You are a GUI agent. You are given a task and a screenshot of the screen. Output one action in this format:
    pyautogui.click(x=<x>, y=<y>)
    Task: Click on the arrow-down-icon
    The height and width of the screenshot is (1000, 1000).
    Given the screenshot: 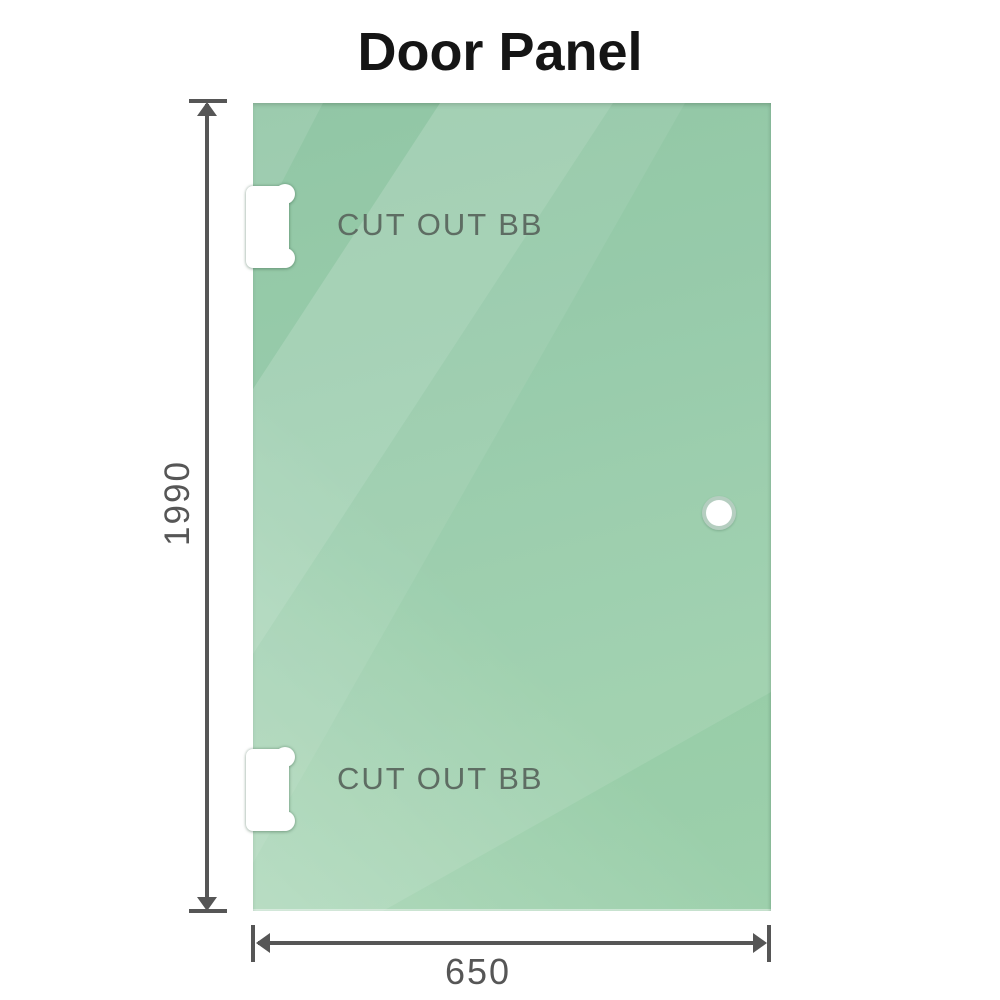 What is the action you would take?
    pyautogui.click(x=207, y=904)
    